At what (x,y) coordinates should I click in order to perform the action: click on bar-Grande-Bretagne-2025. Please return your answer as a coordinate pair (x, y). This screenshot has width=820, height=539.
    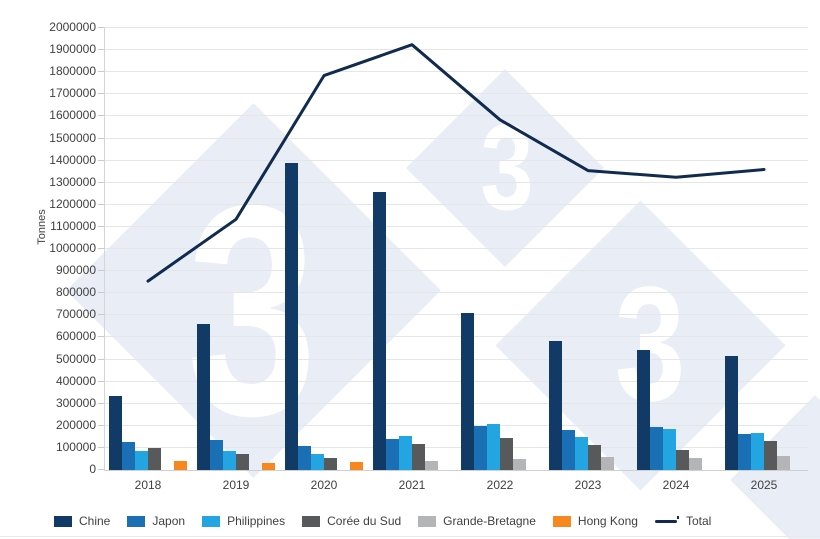
    Looking at the image, I should click on (783, 462).